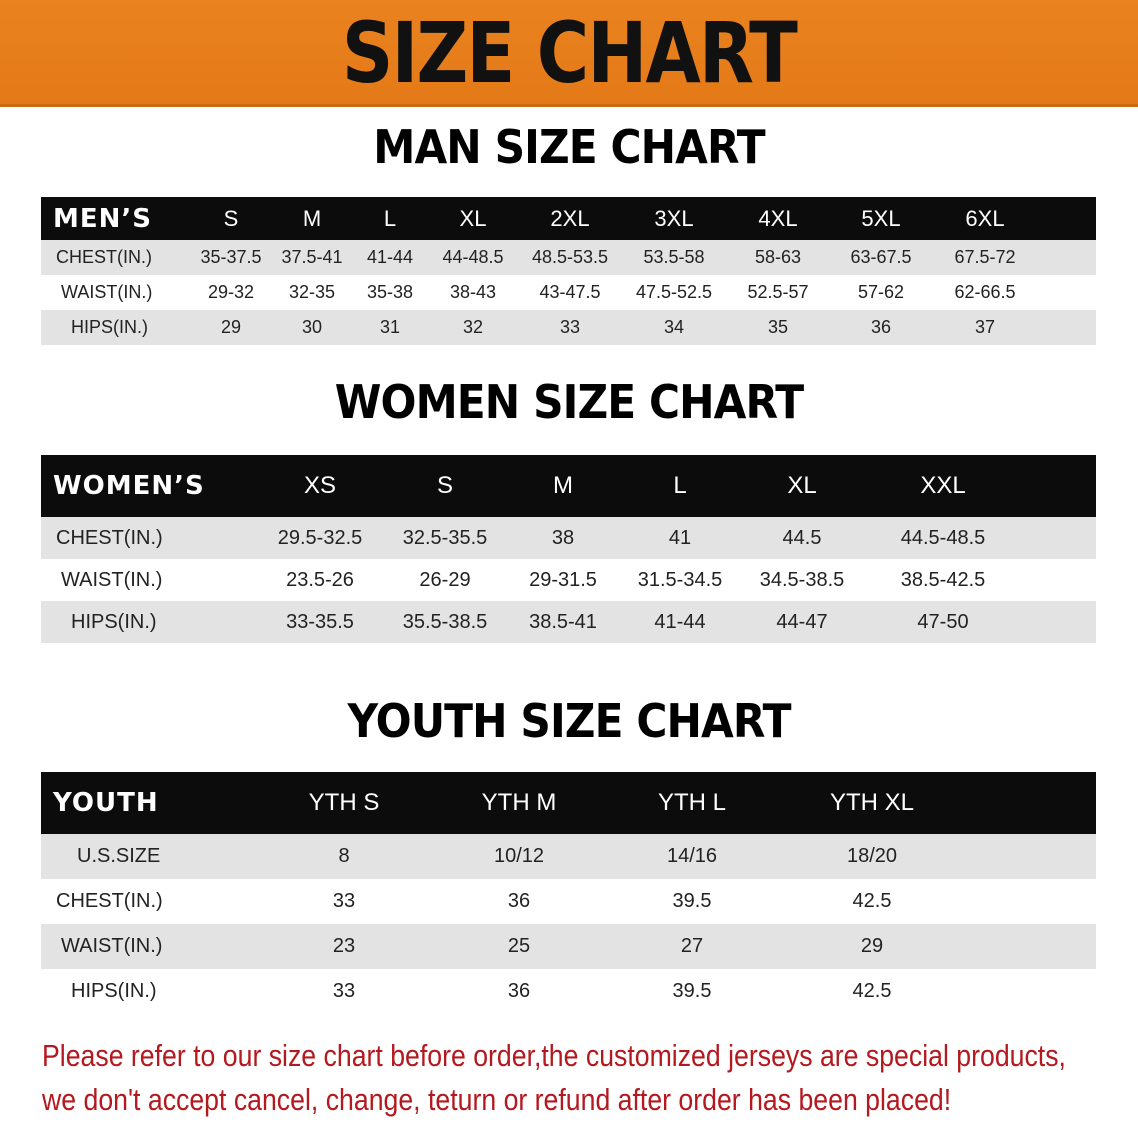  I want to click on size-header: XXL, so click(943, 485).